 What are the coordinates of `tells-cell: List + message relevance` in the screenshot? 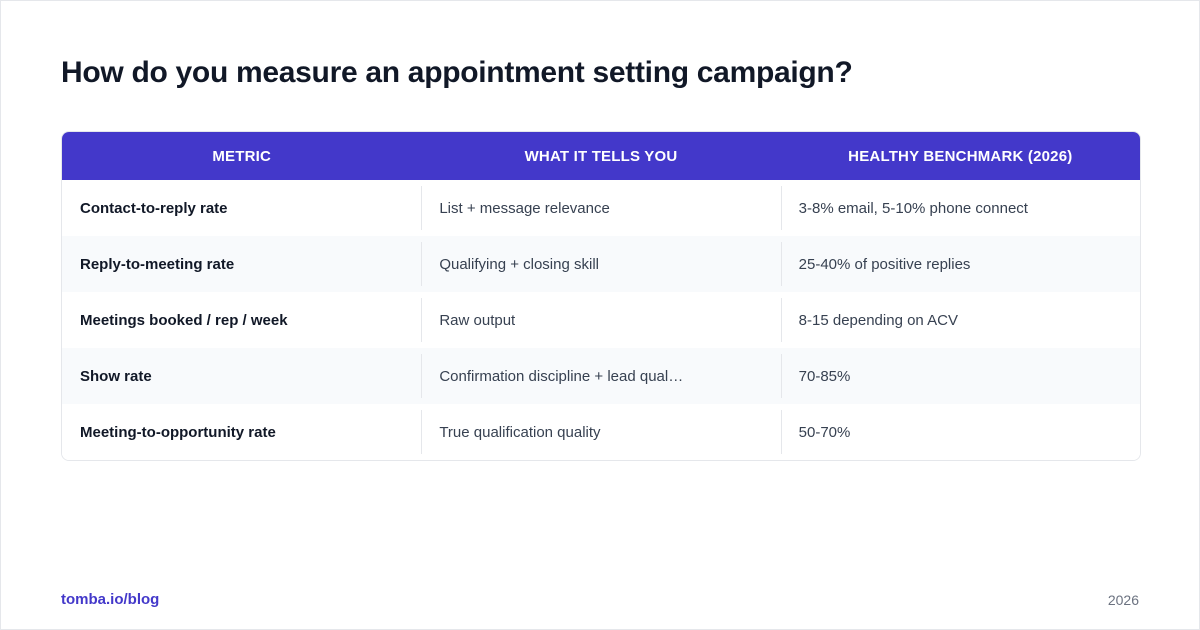 It's located at (600, 208).